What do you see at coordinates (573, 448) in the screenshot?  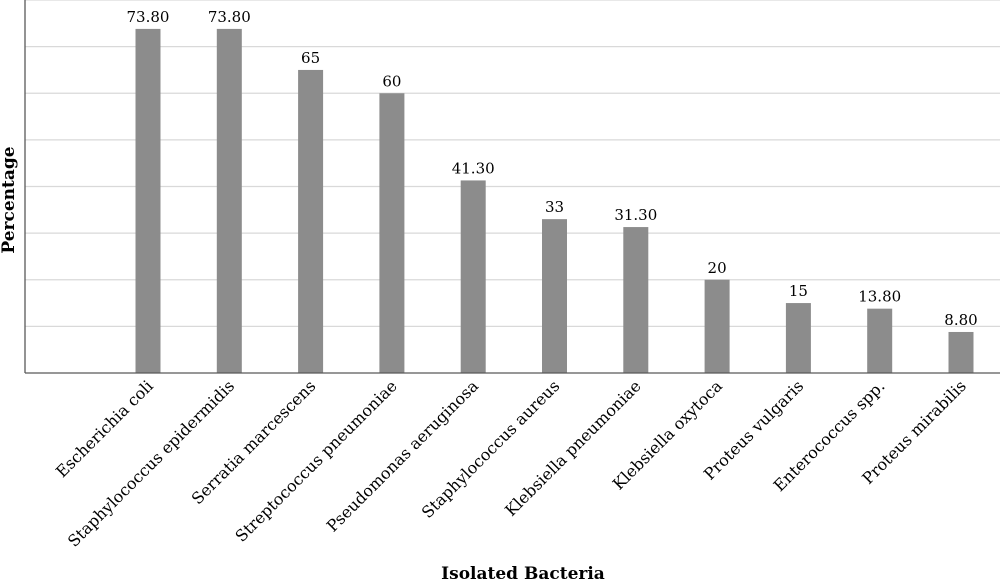 I see `x-tick-label: Klebsiella pneumoniae` at bounding box center [573, 448].